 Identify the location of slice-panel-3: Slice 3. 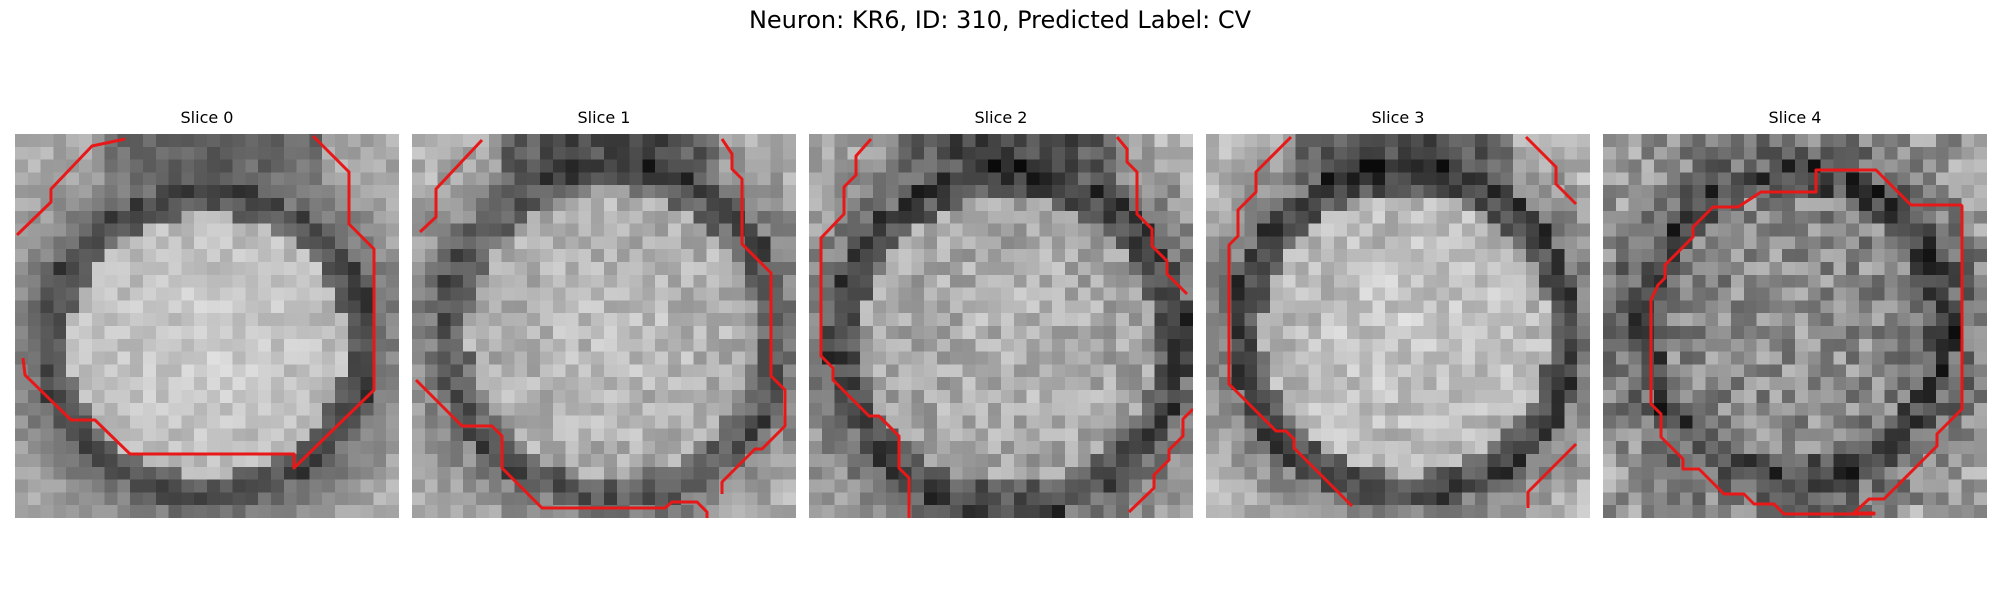
(1398, 313).